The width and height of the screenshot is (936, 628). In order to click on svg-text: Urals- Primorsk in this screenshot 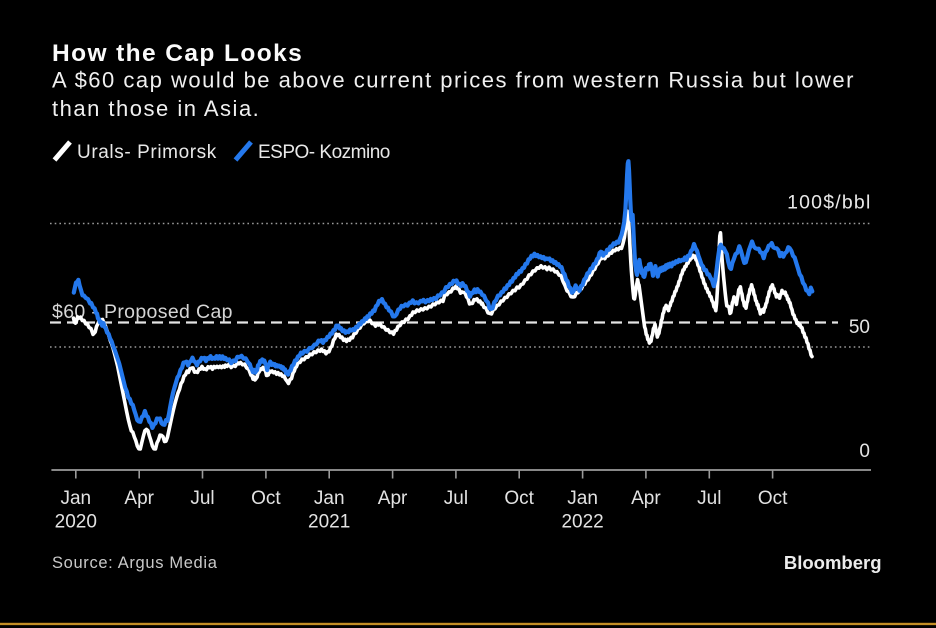, I will do `click(147, 152)`.